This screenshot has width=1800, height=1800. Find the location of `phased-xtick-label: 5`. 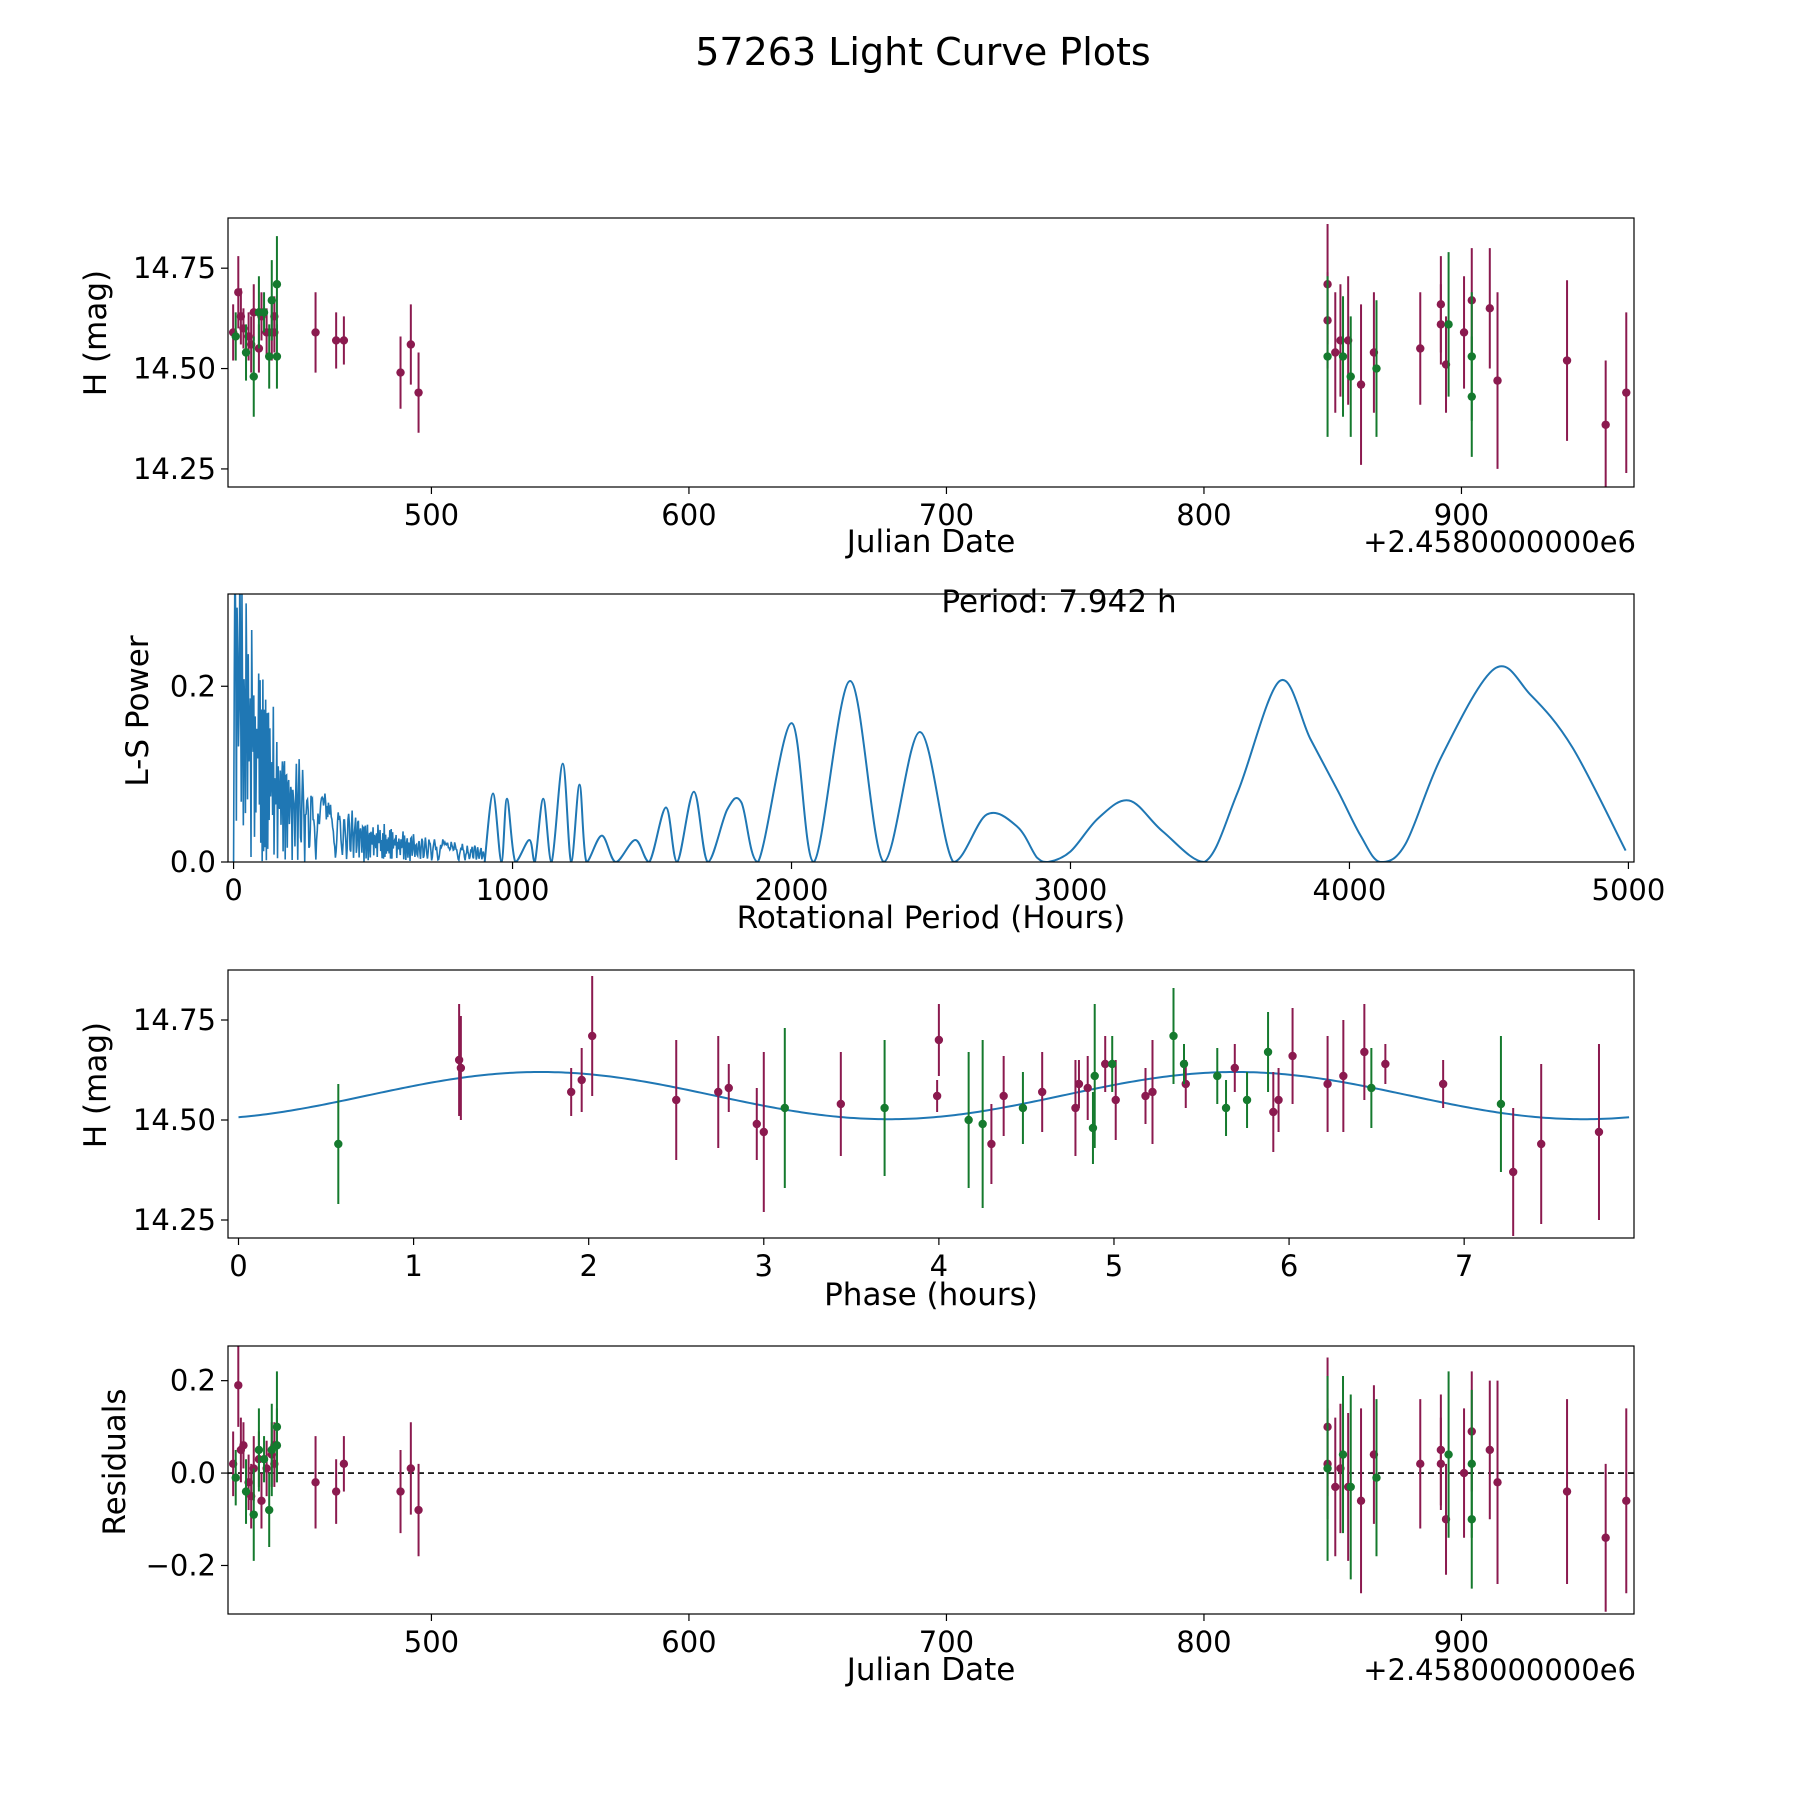

phased-xtick-label: 5 is located at coordinates (1114, 1266).